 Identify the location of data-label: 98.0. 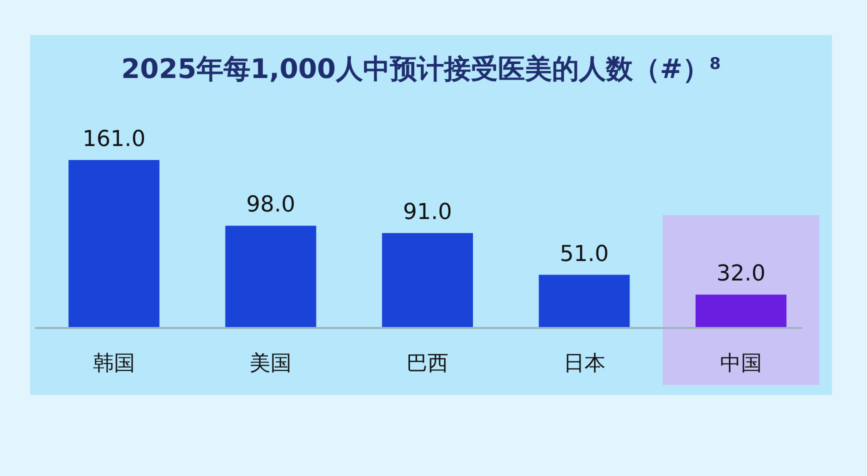
(271, 205).